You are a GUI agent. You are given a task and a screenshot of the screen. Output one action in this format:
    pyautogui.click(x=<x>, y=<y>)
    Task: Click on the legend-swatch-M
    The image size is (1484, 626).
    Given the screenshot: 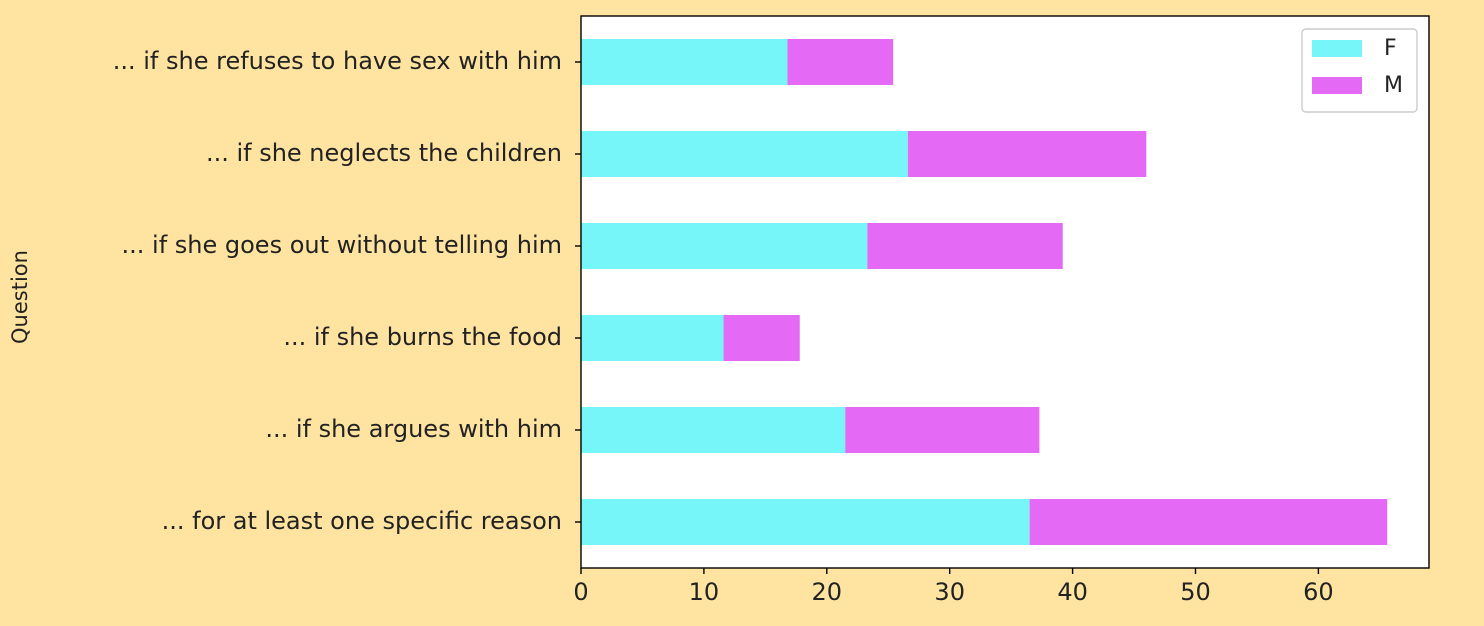 What is the action you would take?
    pyautogui.click(x=1337, y=85)
    